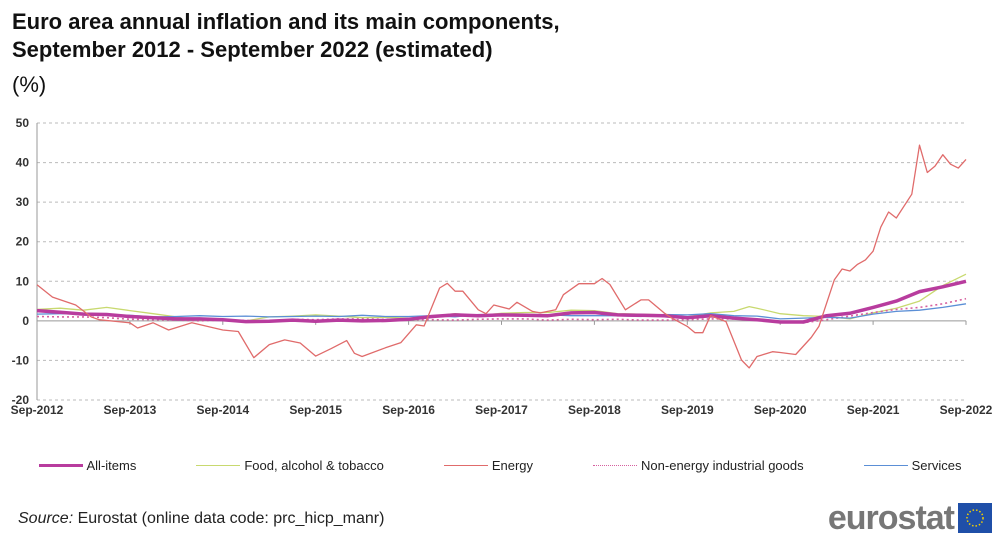  What do you see at coordinates (512, 465) in the screenshot?
I see `legend-label: Energy` at bounding box center [512, 465].